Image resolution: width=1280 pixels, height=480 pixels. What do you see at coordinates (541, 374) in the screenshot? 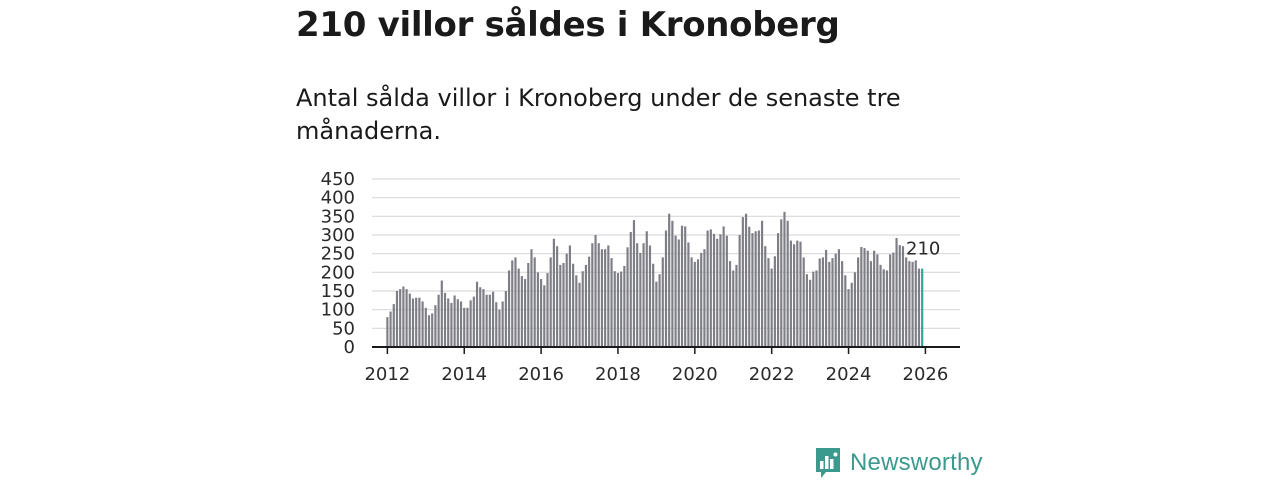
I see `x-tick-label: 2016` at bounding box center [541, 374].